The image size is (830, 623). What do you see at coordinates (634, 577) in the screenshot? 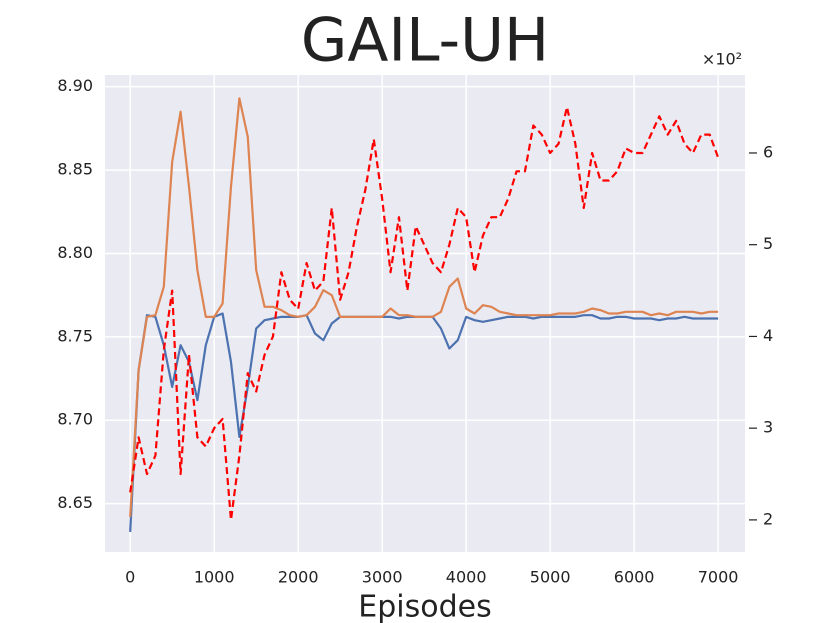
I see `x-tick-label: 6000` at bounding box center [634, 577].